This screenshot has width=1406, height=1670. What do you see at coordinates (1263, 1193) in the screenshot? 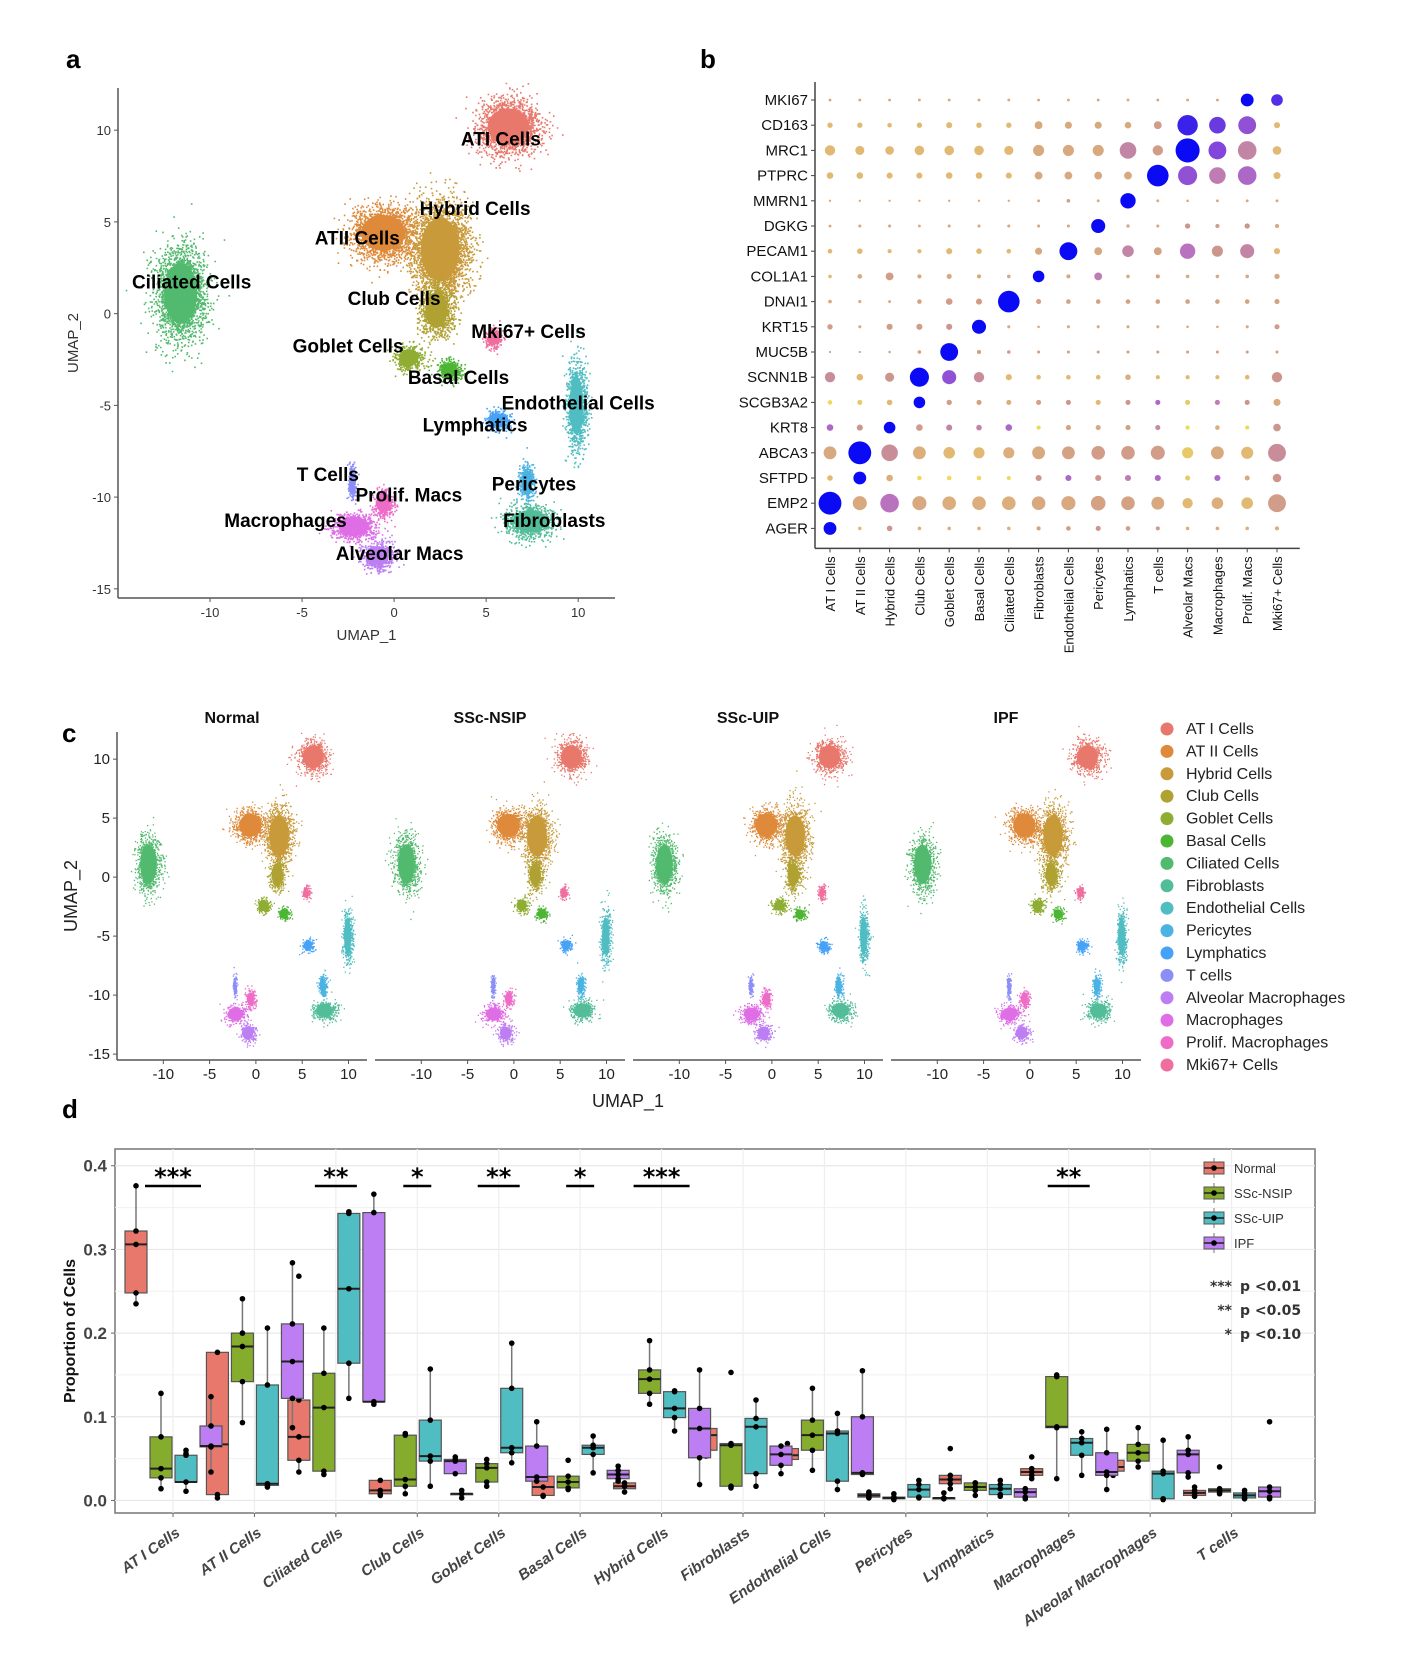
I see `legend-label: SSc-NSIP` at bounding box center [1263, 1193].